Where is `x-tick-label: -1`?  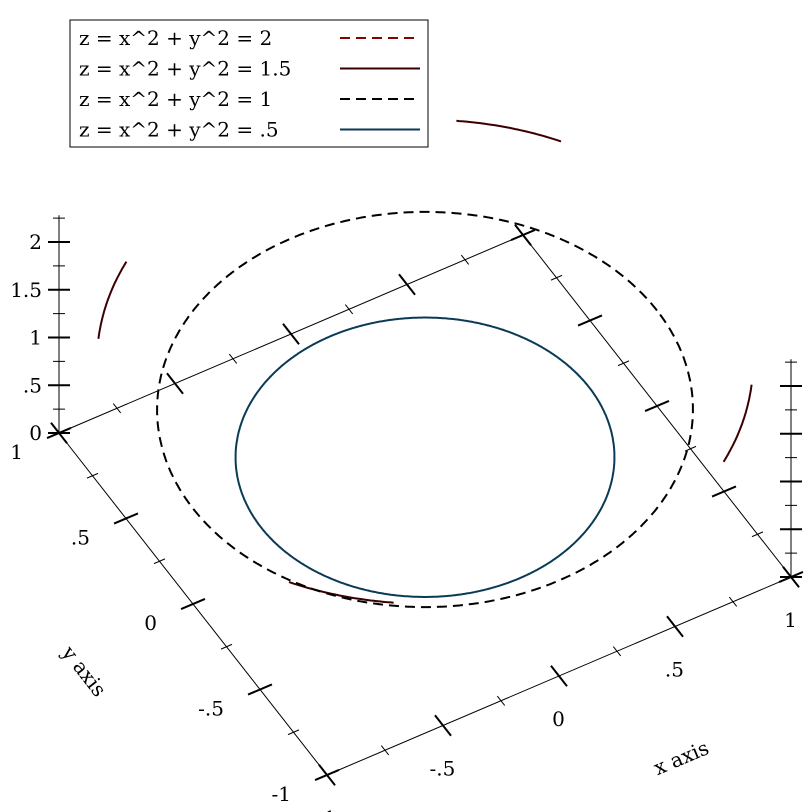 x-tick-label: -1 is located at coordinates (326, 809).